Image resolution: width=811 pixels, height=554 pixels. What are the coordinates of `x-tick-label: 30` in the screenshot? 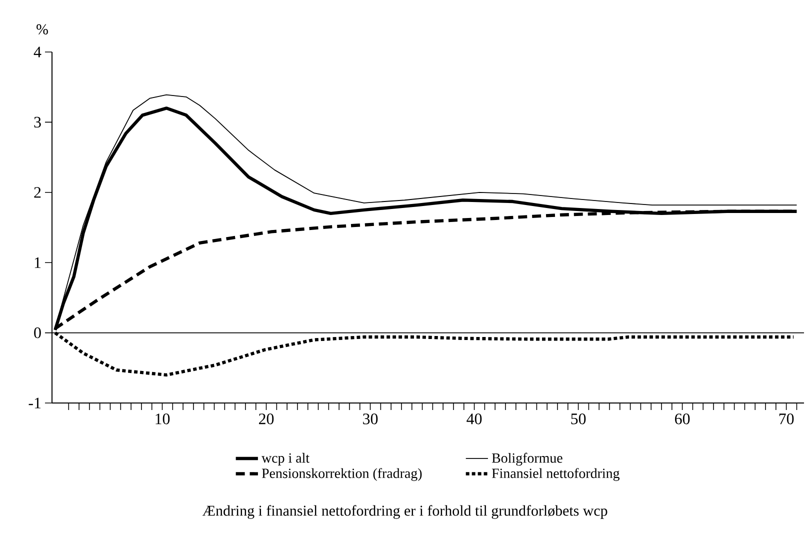 It's located at (370, 419).